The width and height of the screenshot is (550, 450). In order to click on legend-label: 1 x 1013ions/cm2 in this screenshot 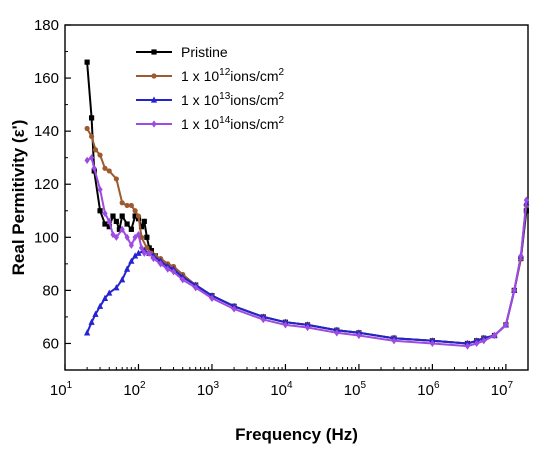, I will do `click(233, 99)`.